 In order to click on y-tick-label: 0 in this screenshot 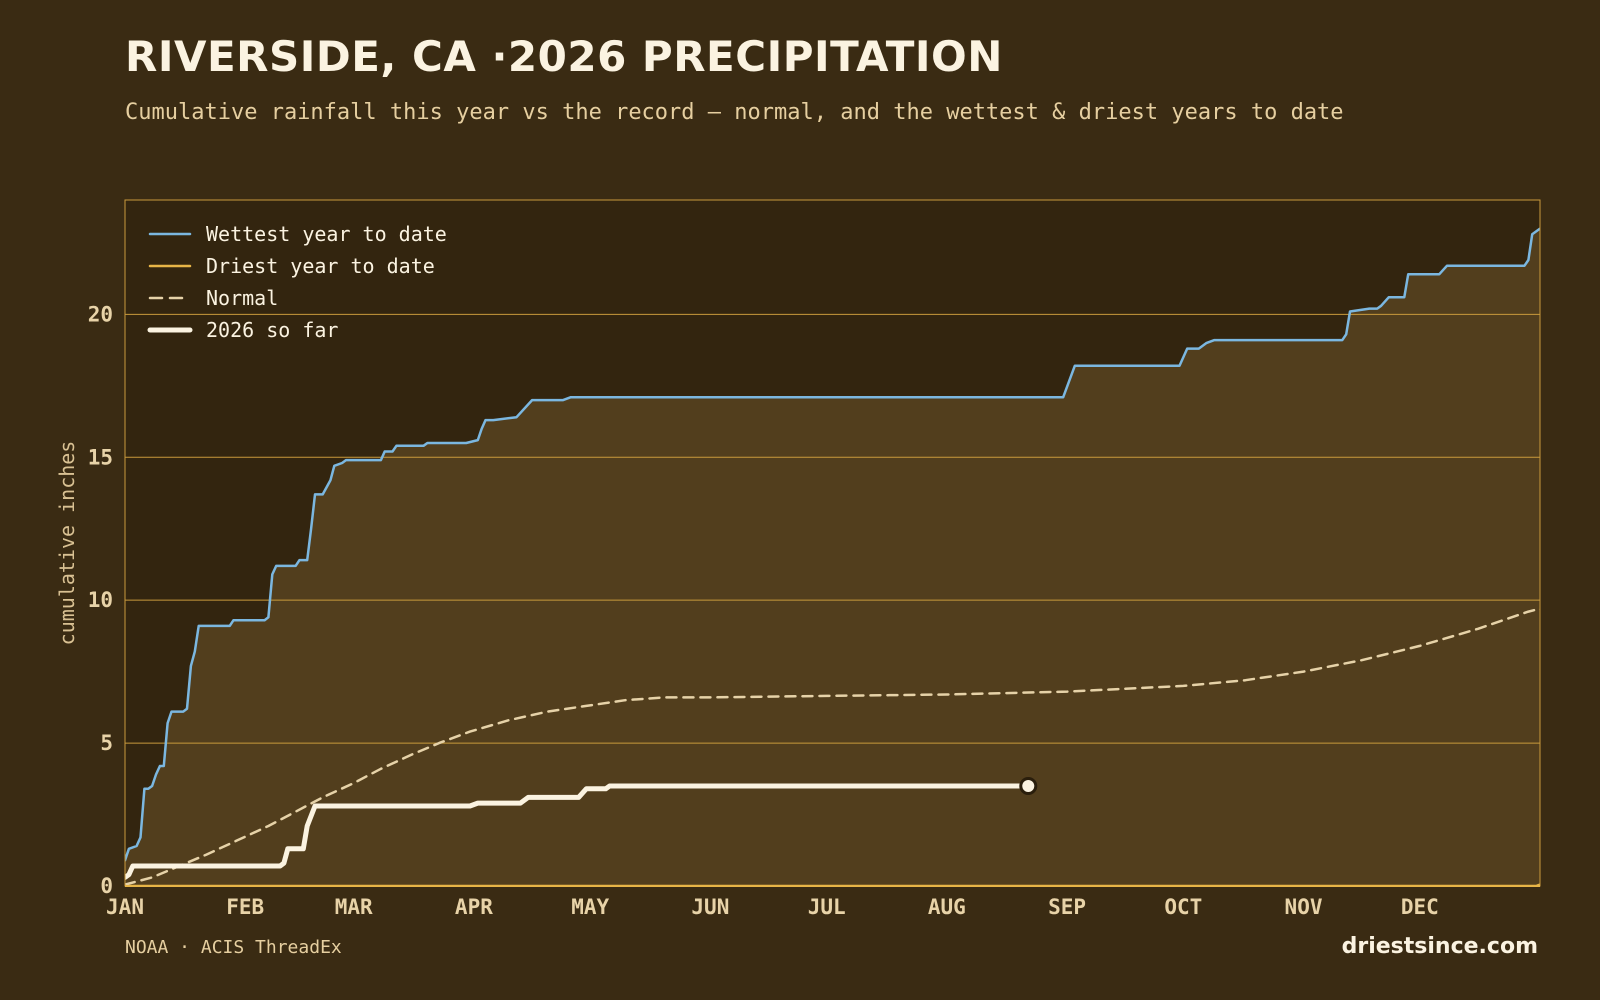, I will do `click(106, 886)`.